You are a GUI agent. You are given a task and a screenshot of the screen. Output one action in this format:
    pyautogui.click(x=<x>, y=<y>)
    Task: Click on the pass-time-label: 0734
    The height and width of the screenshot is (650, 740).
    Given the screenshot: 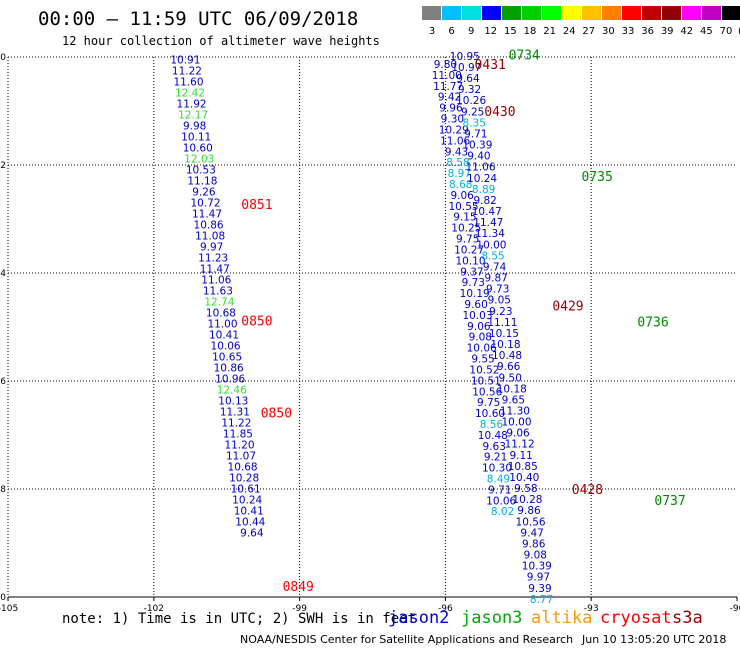 What is the action you would take?
    pyautogui.click(x=524, y=55)
    